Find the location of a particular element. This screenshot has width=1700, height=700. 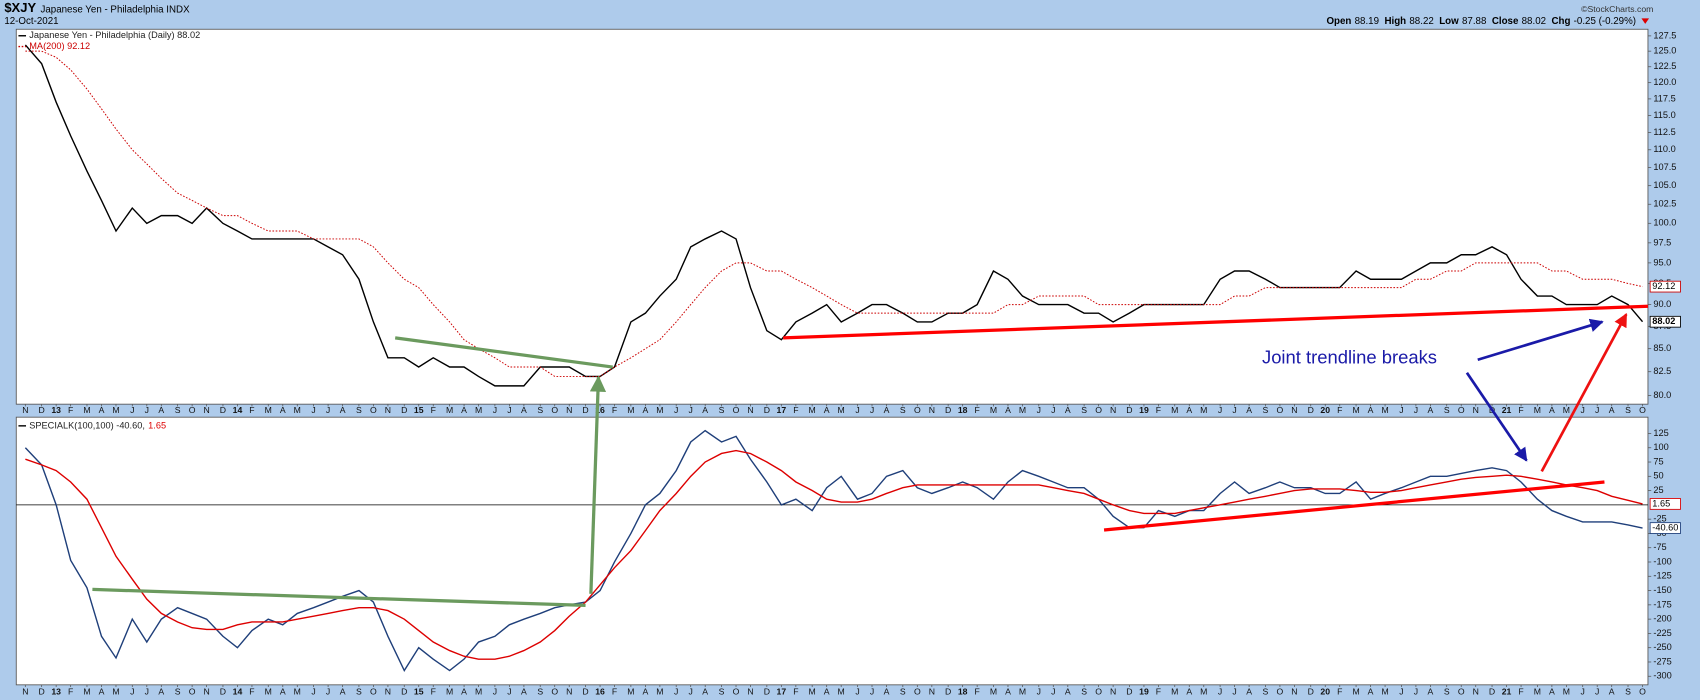

y-tick-label: 102.5 is located at coordinates (1664, 204).